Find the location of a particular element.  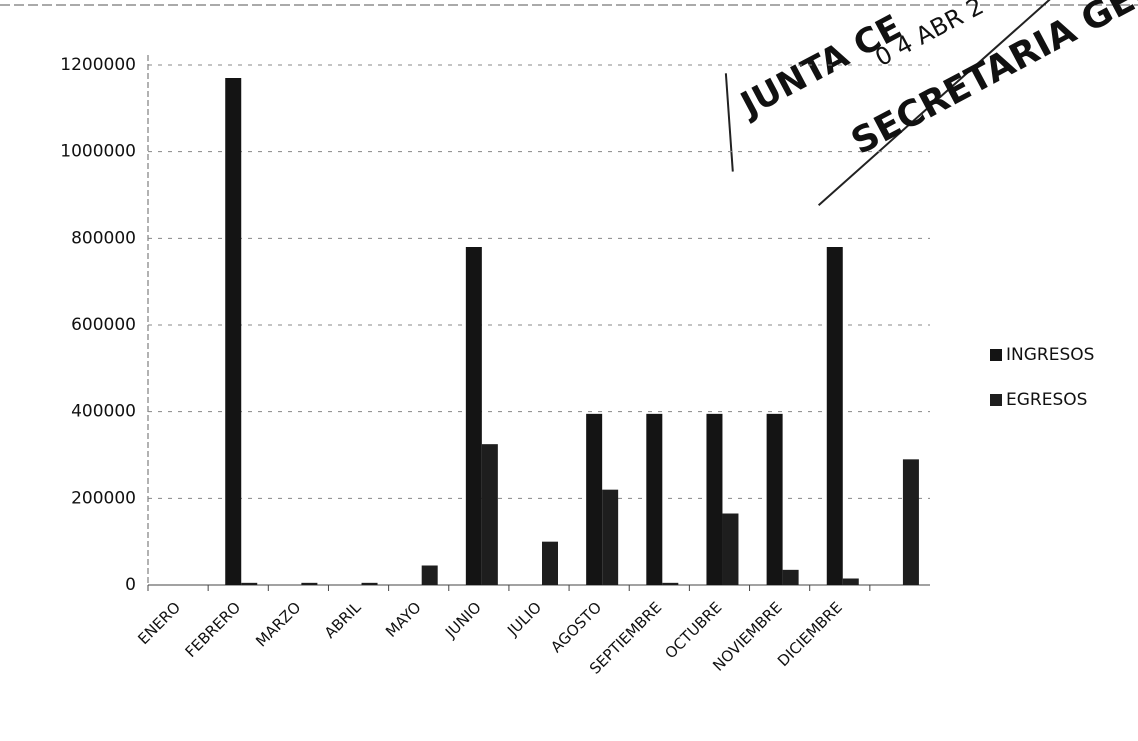

x-tick-label: DICIEMBRE is located at coordinates (810, 634).